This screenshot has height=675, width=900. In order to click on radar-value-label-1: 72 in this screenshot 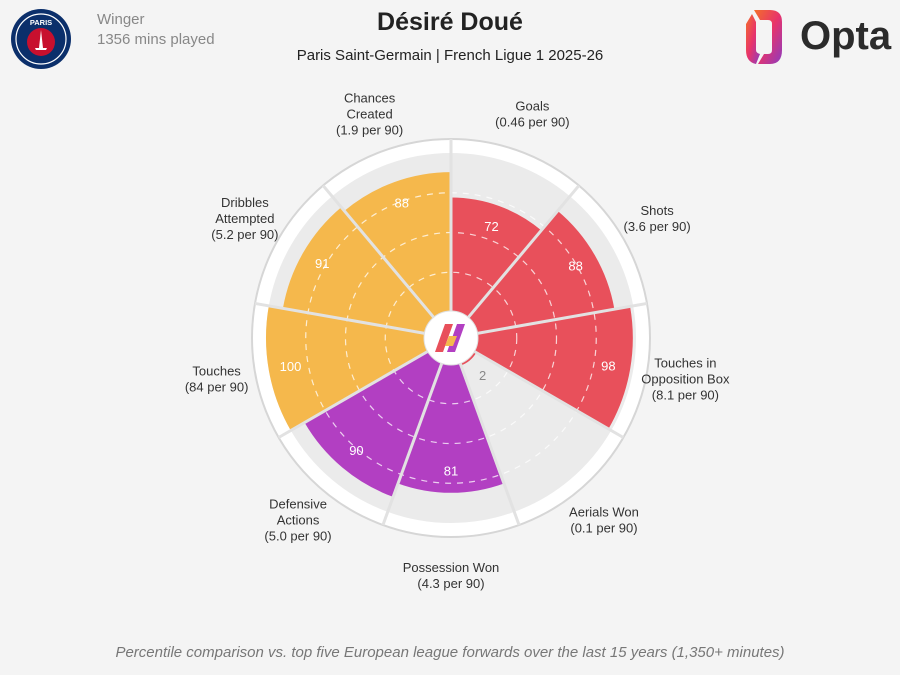, I will do `click(491, 226)`.